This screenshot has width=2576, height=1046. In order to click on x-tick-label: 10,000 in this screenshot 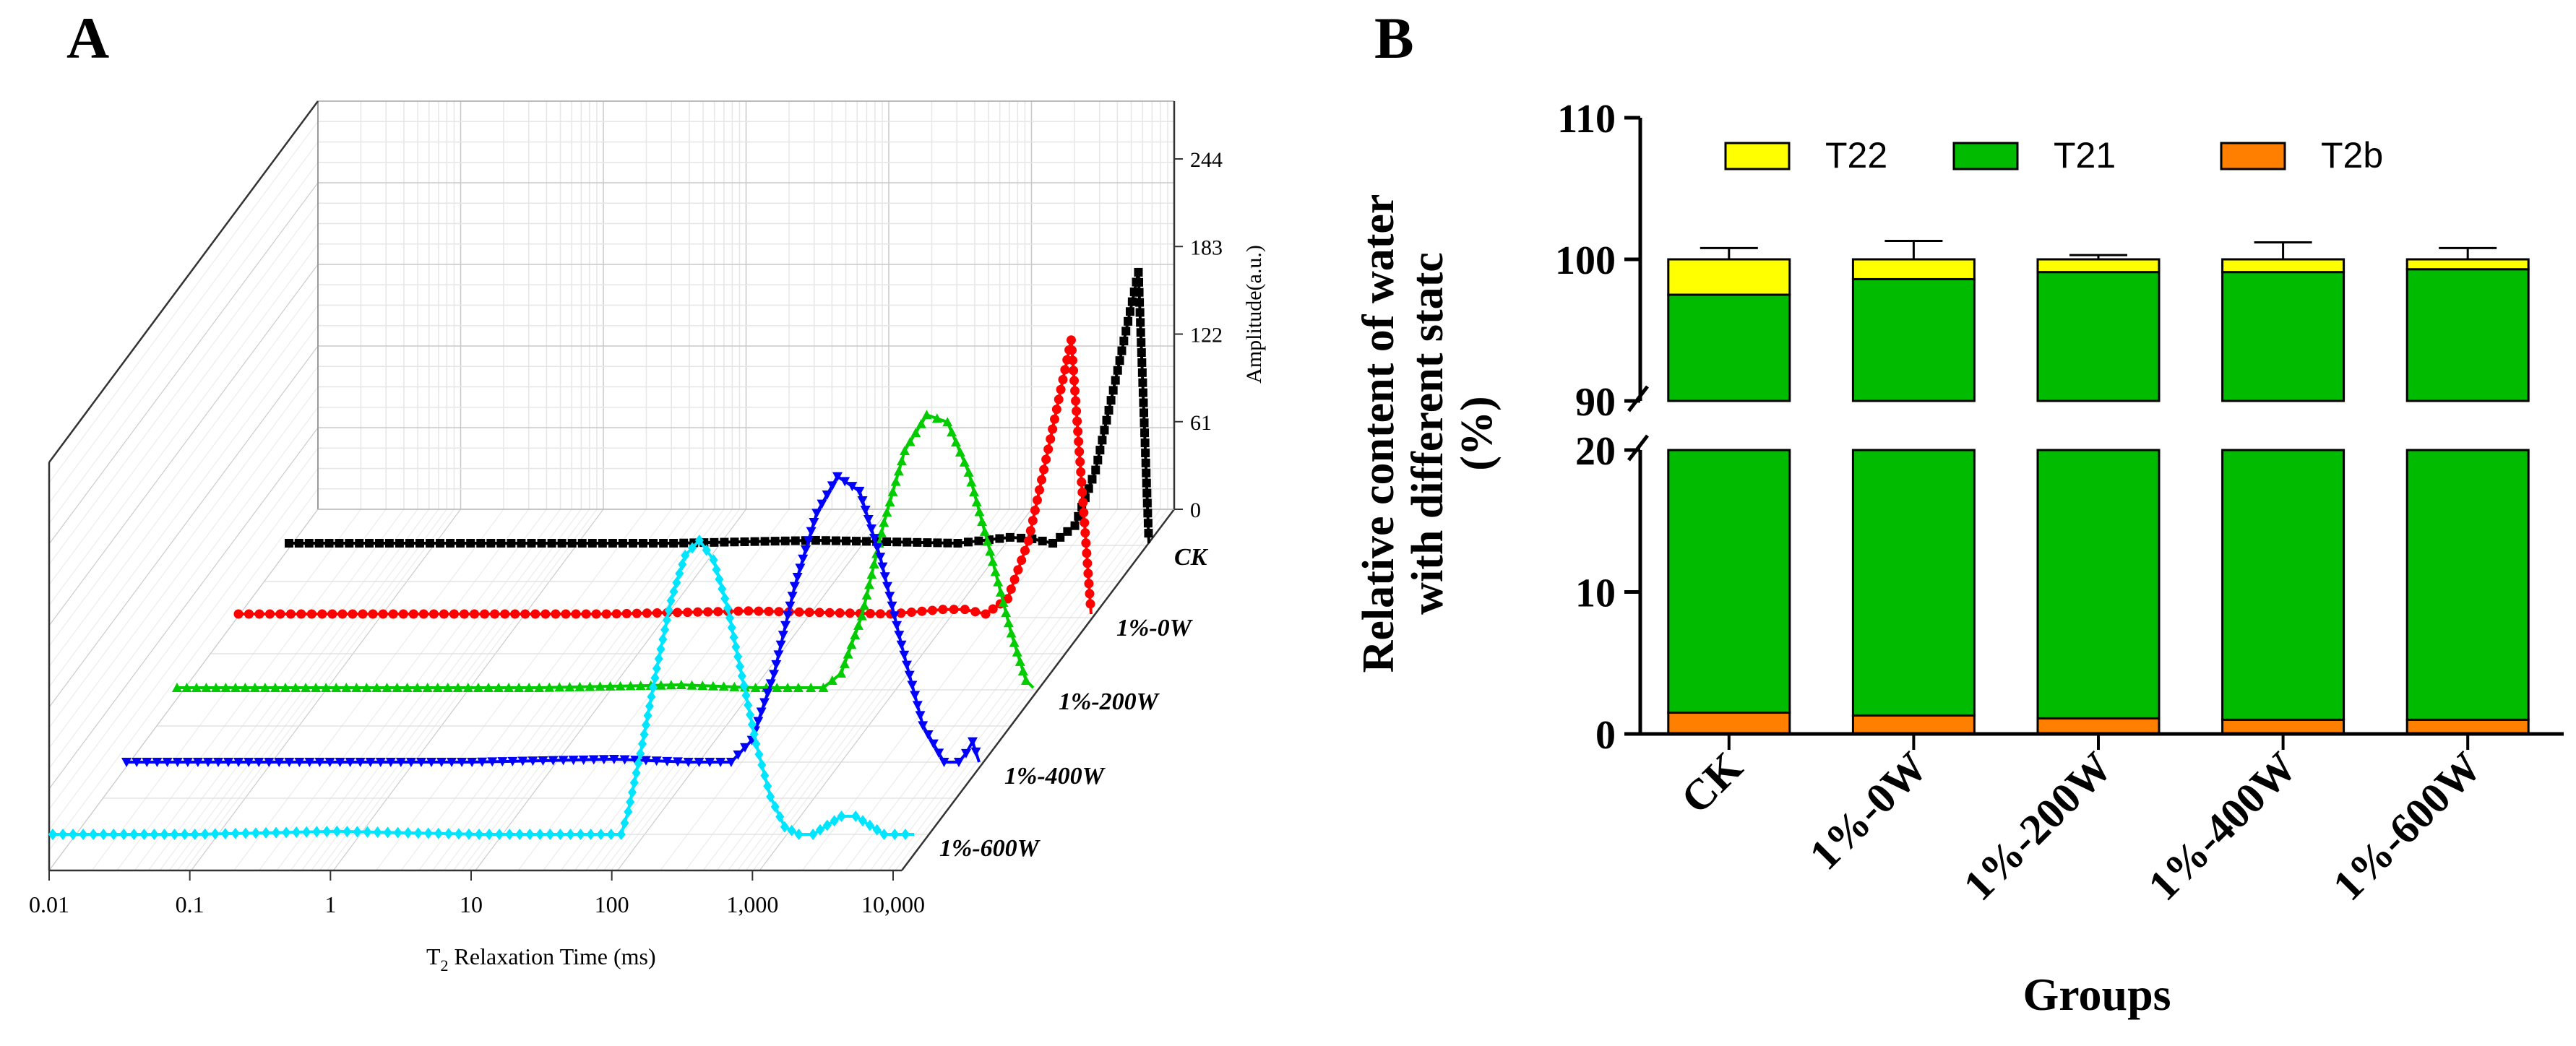, I will do `click(893, 904)`.